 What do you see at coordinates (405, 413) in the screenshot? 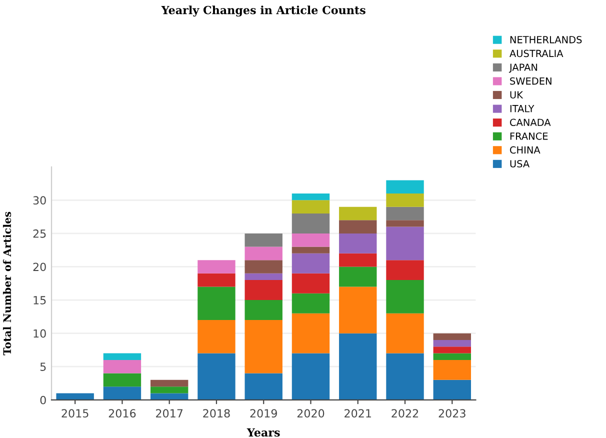
I see `x-tick-label: 2022` at bounding box center [405, 413].